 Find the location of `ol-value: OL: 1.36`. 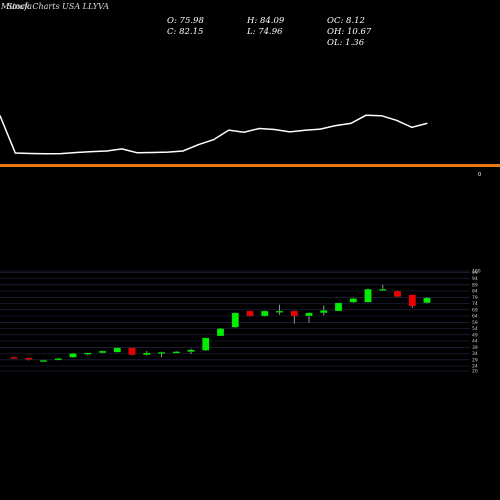

ol-value: OL: 1.36 is located at coordinates (346, 43).